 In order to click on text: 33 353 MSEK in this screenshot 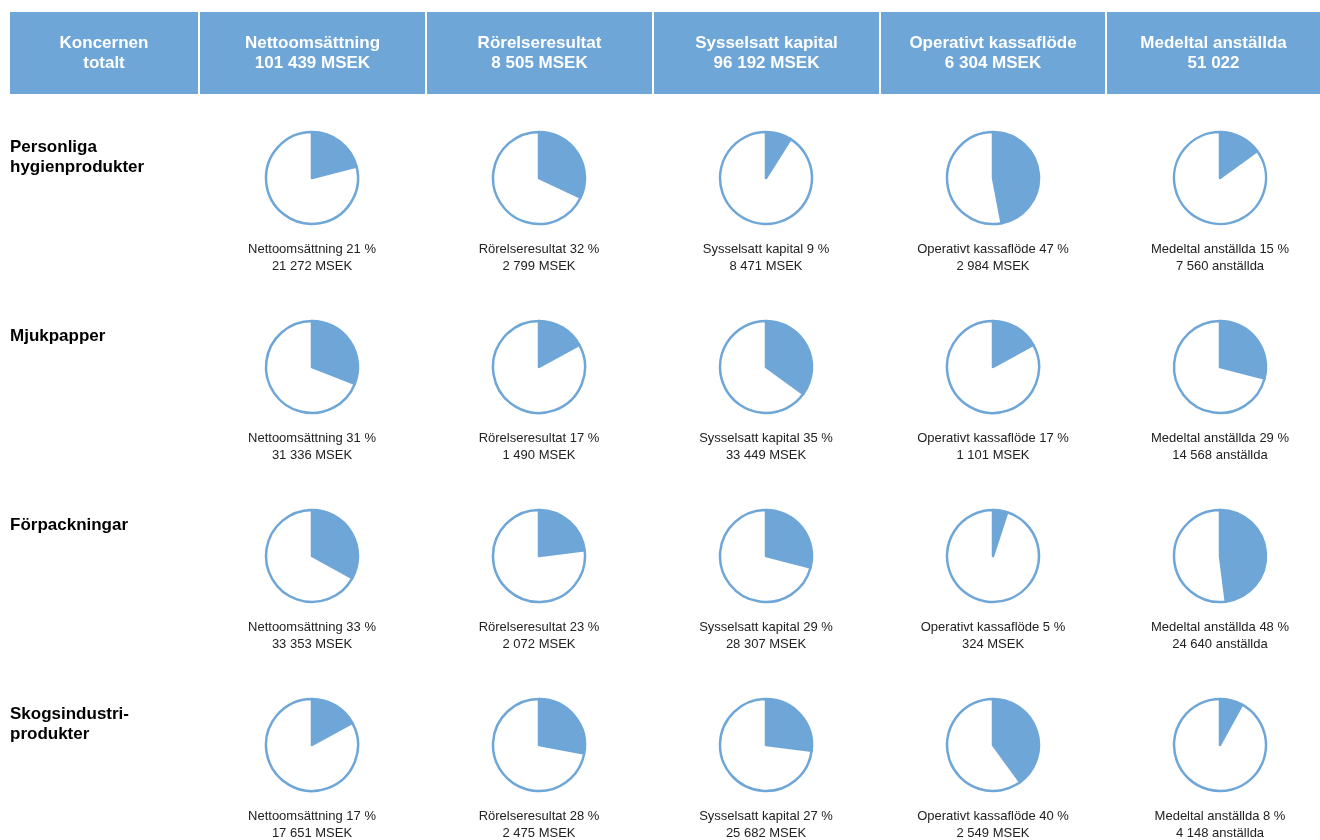, I will do `click(312, 643)`.